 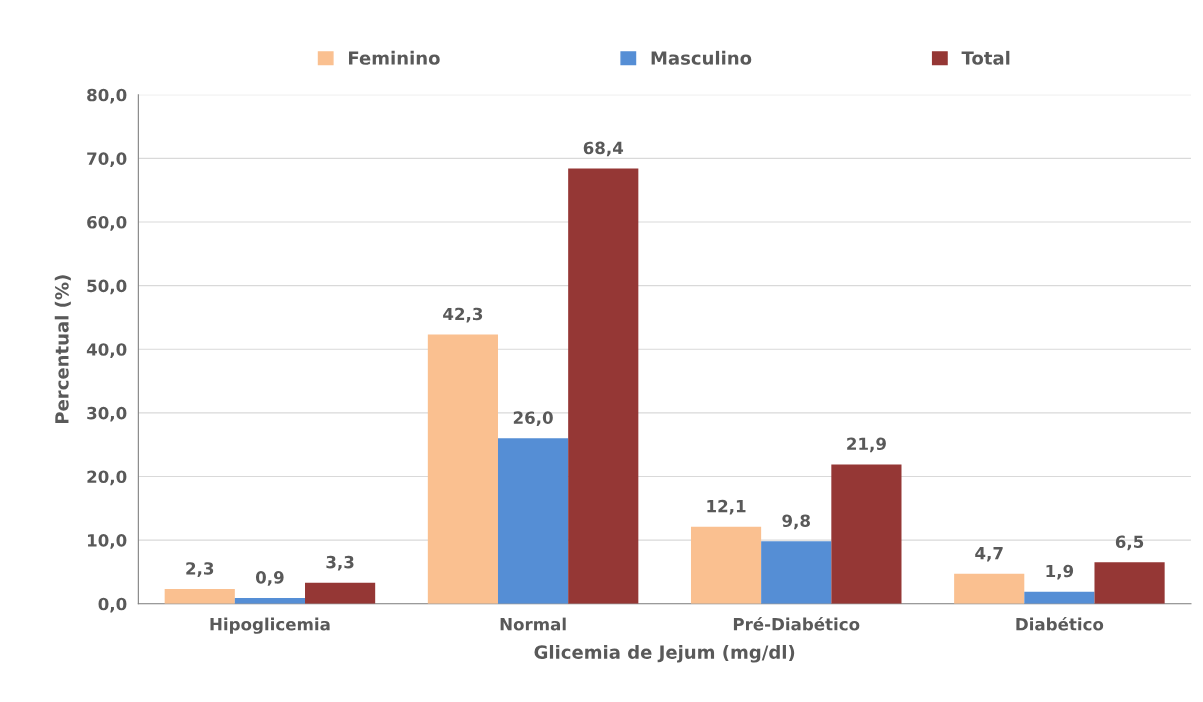 What do you see at coordinates (107, 223) in the screenshot?
I see `y-tick-label: 60,0` at bounding box center [107, 223].